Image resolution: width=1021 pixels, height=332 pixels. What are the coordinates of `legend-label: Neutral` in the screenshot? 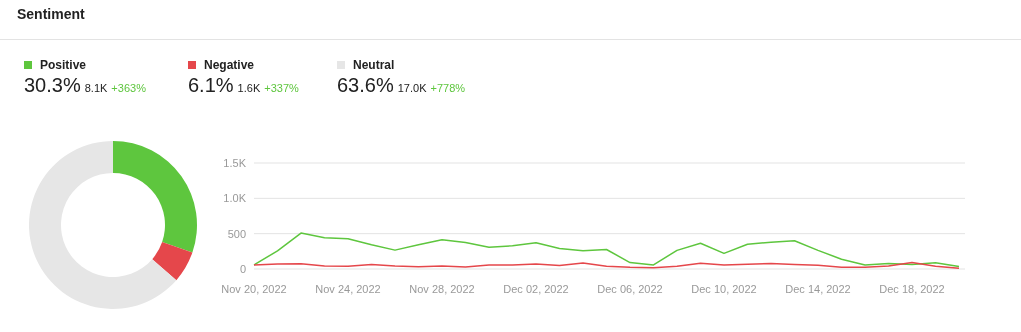 It's located at (374, 65).